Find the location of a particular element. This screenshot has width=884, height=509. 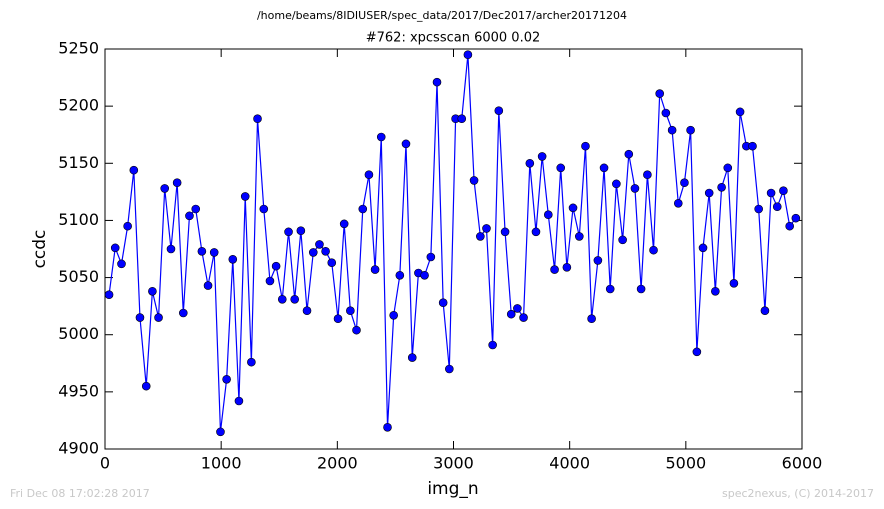

x-axis-label: img_n is located at coordinates (452, 489).